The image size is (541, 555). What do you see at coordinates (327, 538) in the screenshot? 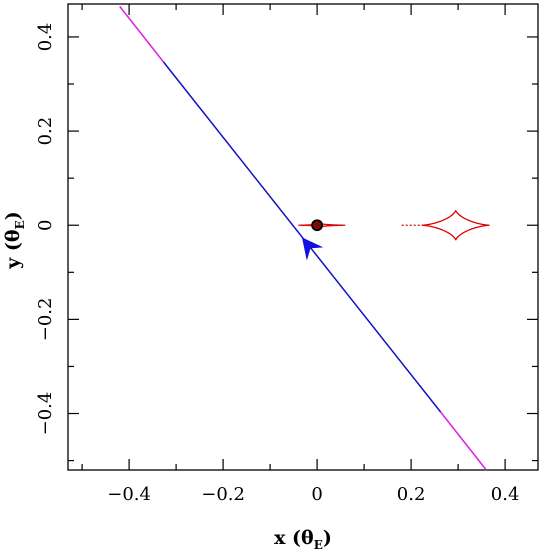
I see `x-axis-label-close: )` at bounding box center [327, 538].